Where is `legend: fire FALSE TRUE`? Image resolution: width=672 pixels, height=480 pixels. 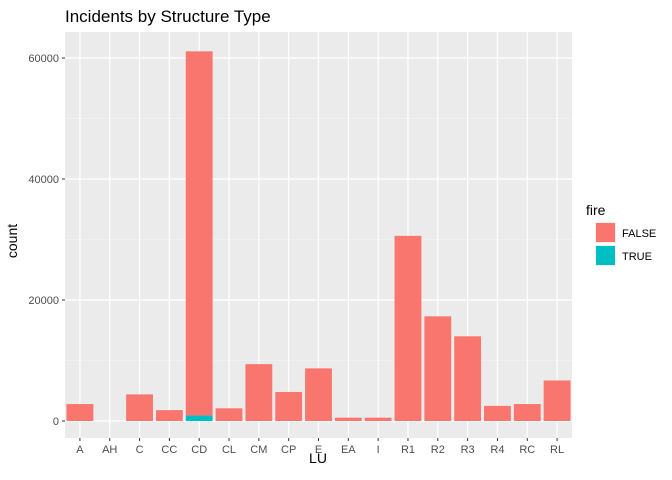
legend: fire FALSE TRUE is located at coordinates (621, 234).